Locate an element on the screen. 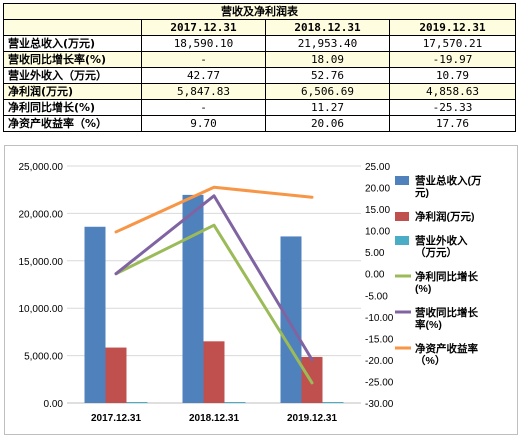  y-right-tick-label: 10.00 is located at coordinates (377, 232).